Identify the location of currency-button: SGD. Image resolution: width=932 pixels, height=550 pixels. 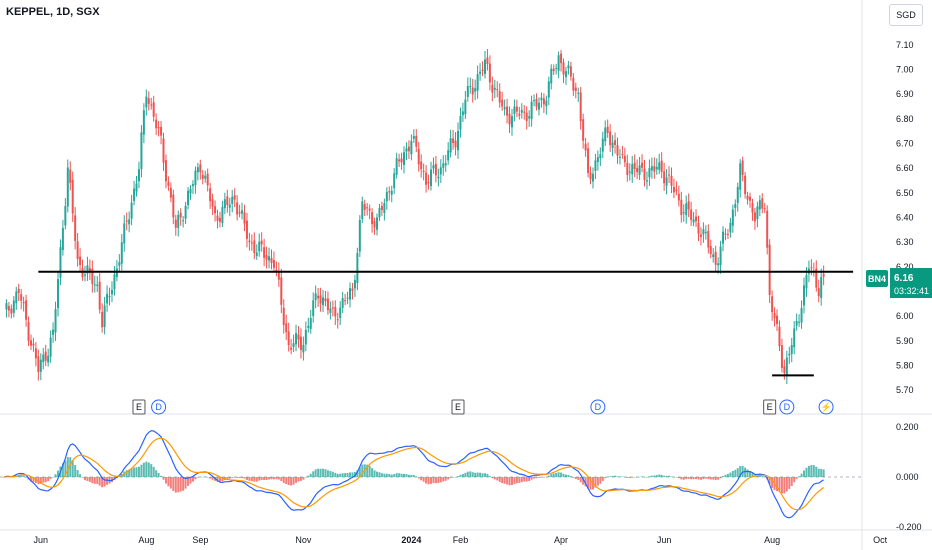
(906, 15).